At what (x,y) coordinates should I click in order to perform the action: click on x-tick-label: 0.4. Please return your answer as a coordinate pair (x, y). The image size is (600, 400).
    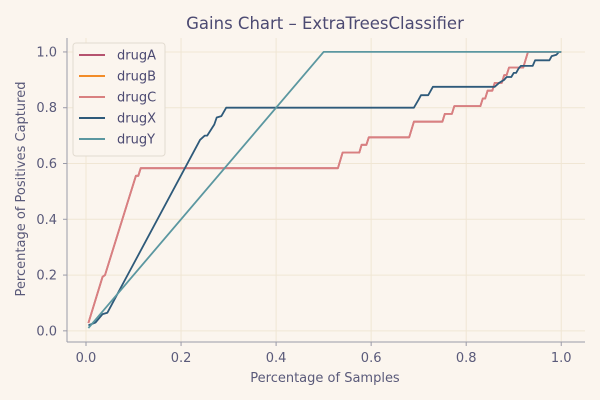
    Looking at the image, I should click on (276, 358).